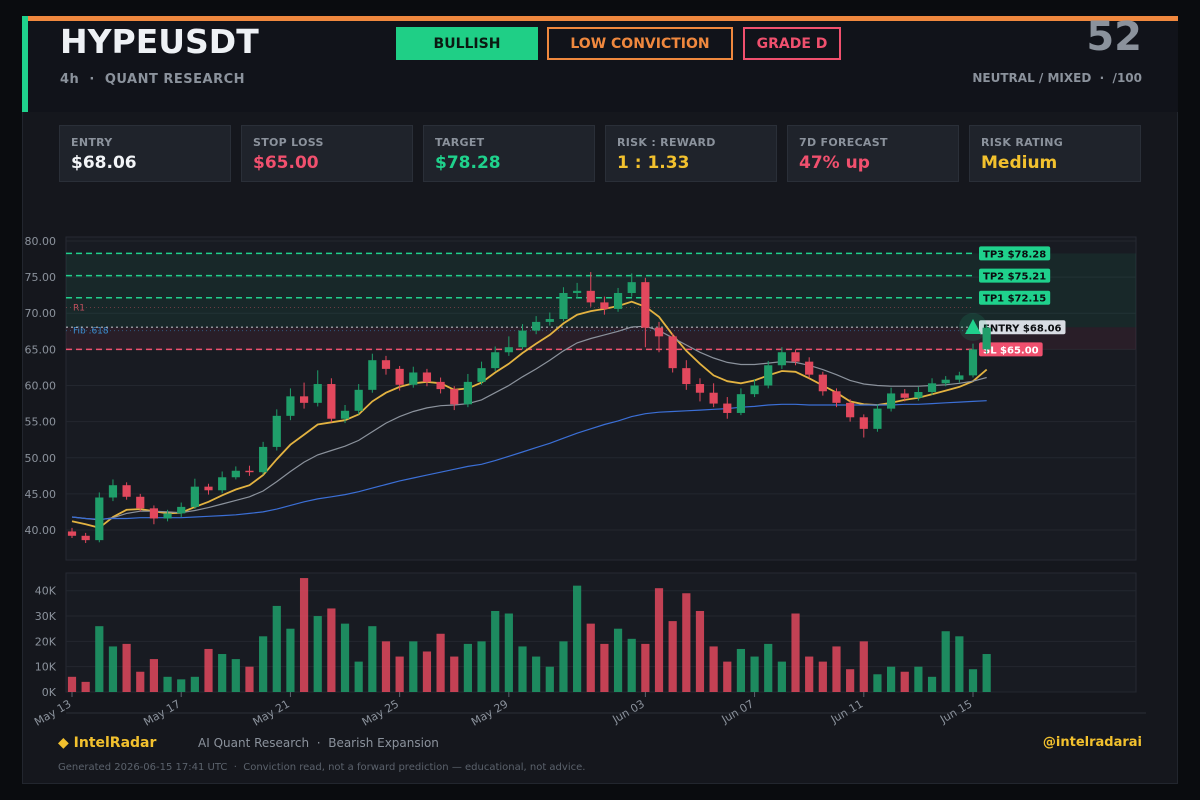 This screenshot has height=800, width=1200. I want to click on y-tick-label: 10K, so click(46, 667).